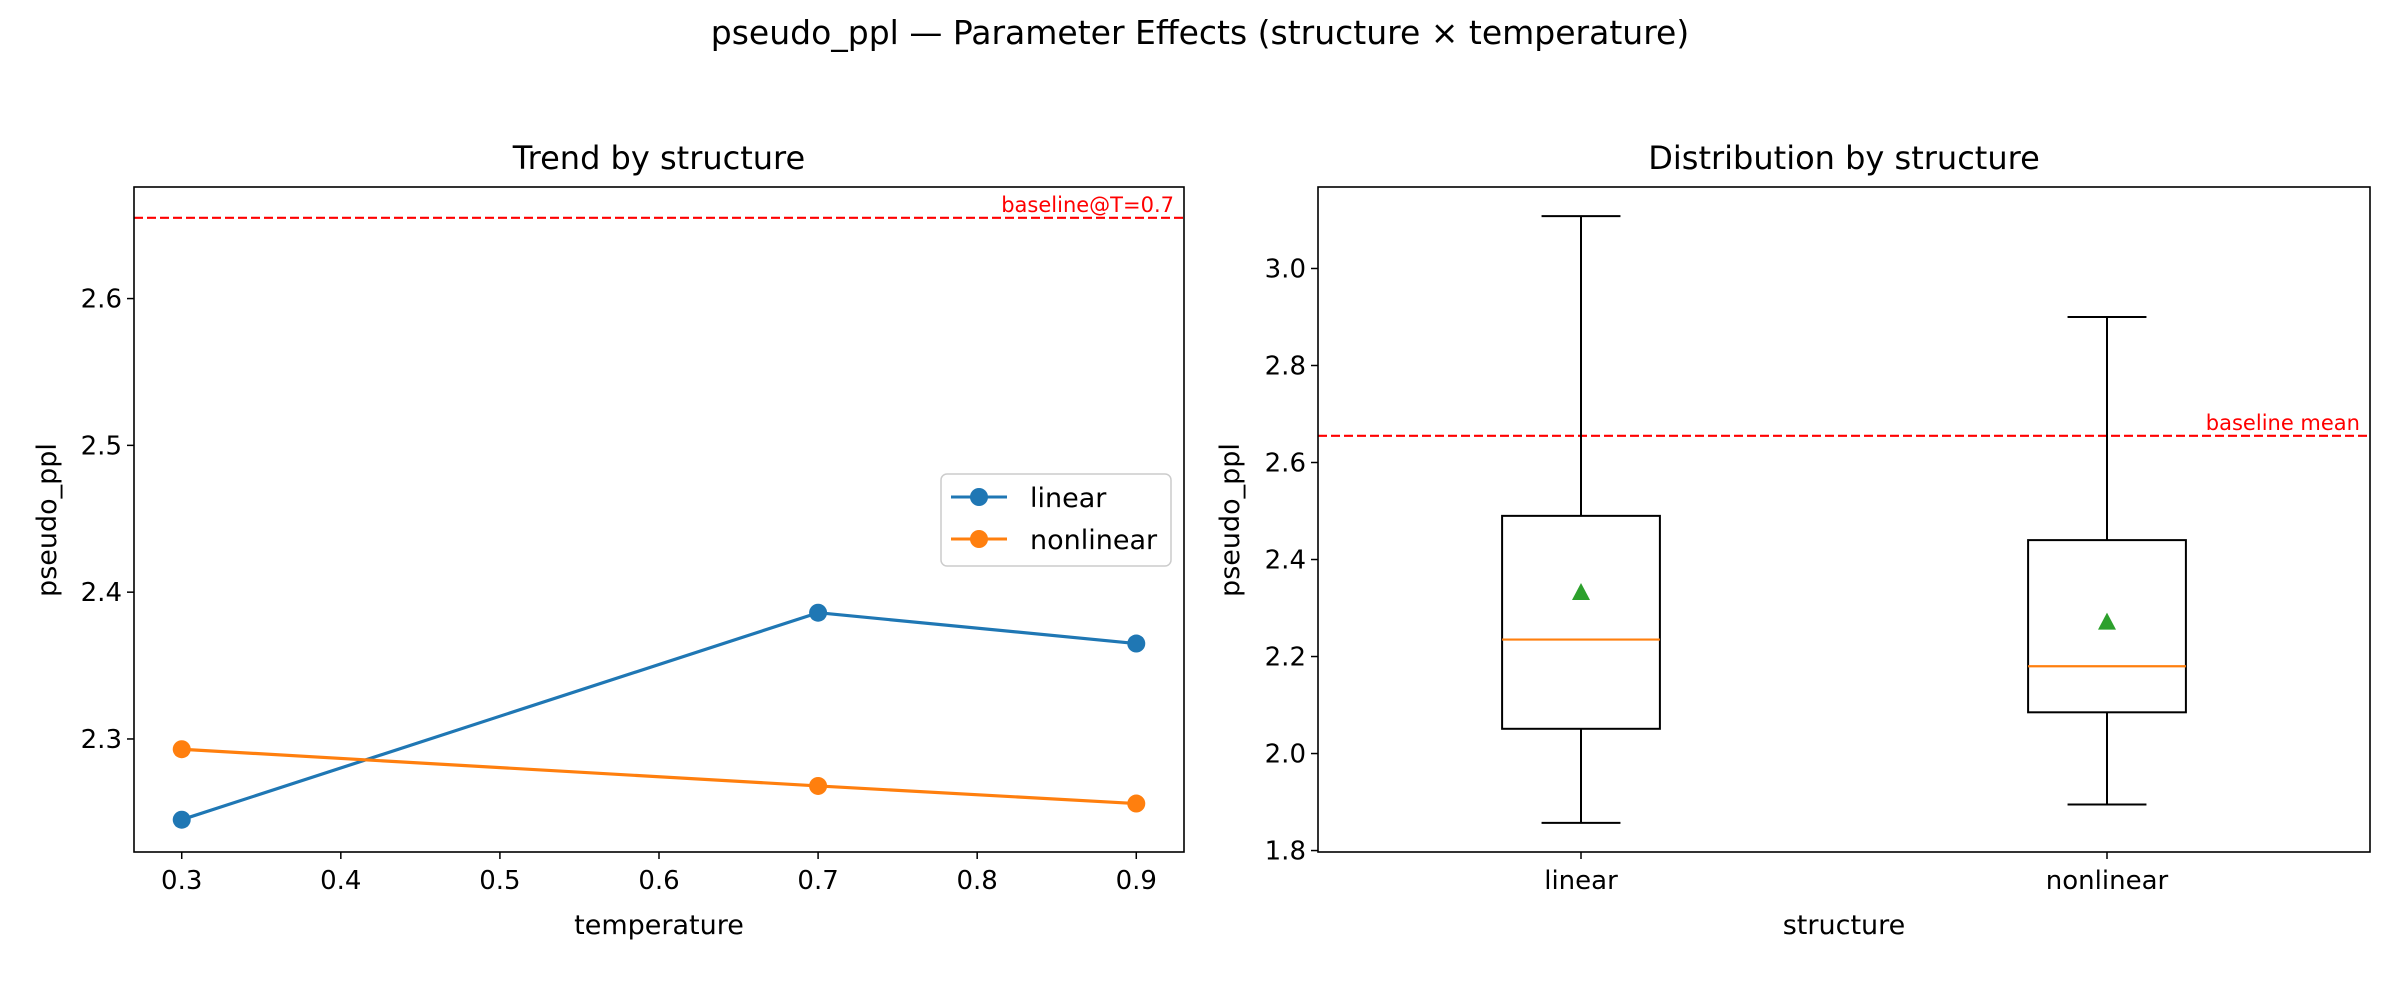 Image resolution: width=2400 pixels, height=1000 pixels. I want to click on x-tick-label: 0.7, so click(817, 881).